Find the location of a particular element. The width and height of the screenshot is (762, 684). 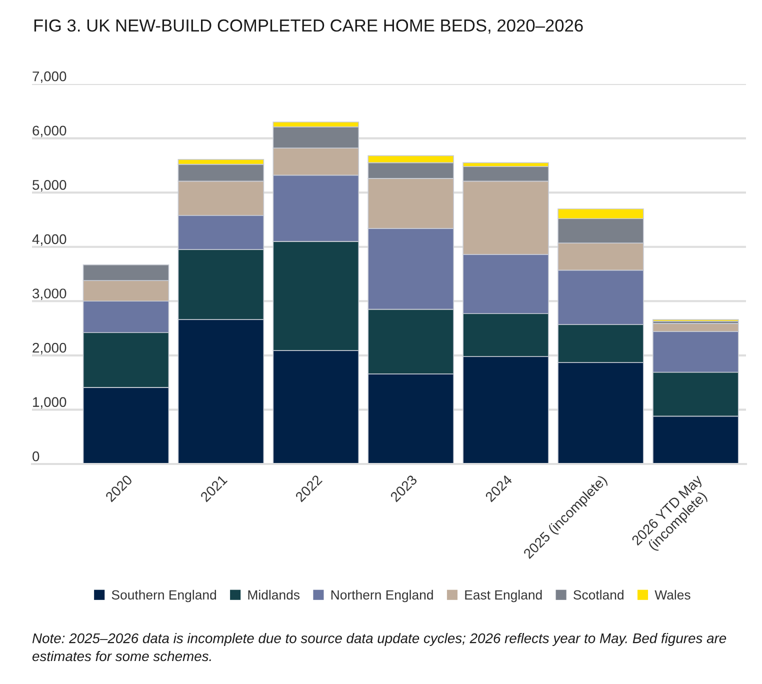

y-tick-label: 4,000 is located at coordinates (49, 240).